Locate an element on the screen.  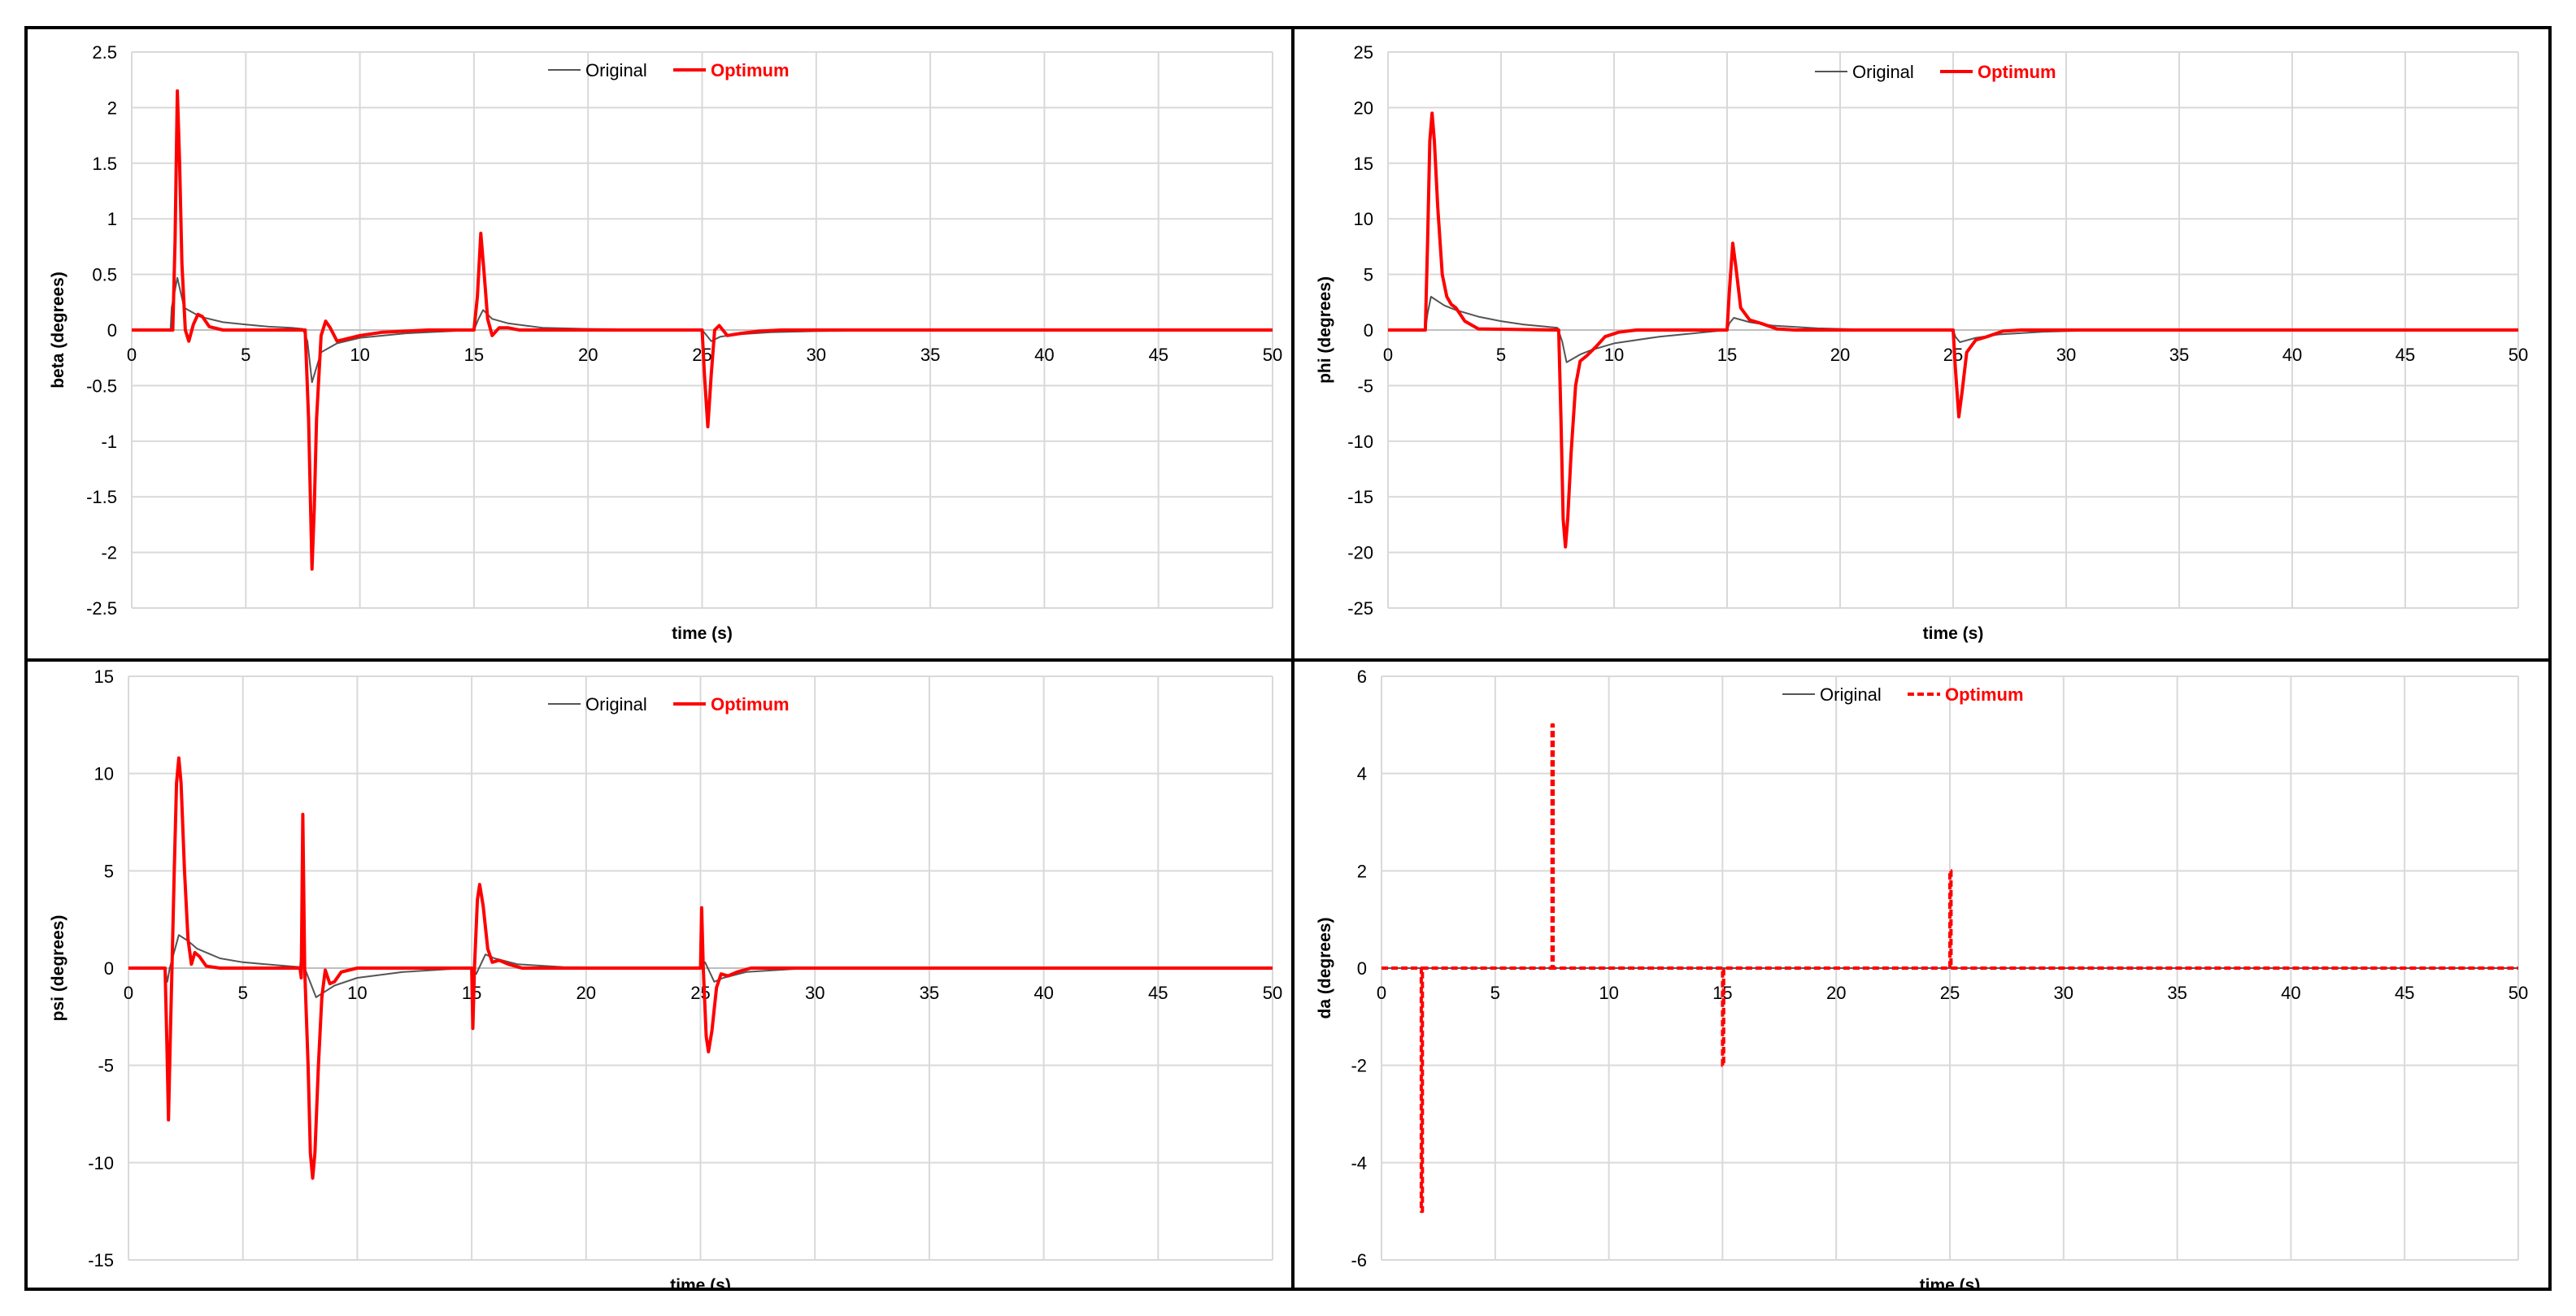
y-tick-label: 1 is located at coordinates (112, 219).